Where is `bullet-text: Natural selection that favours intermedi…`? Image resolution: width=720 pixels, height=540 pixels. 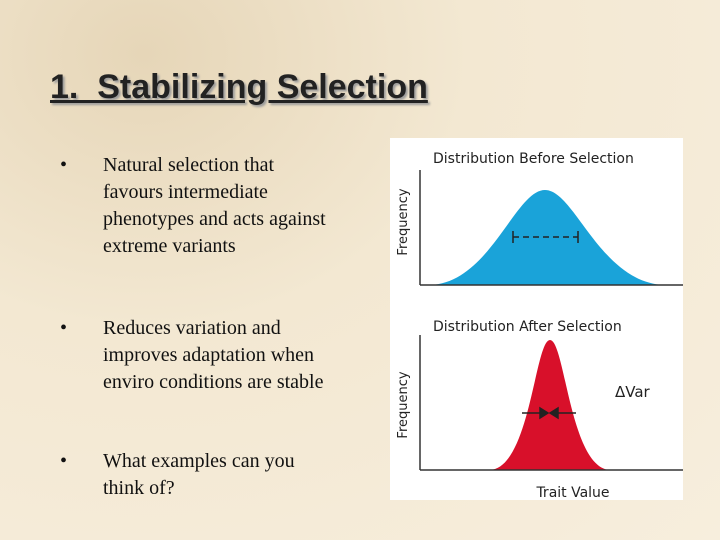
bullet-text: Natural selection that favours intermedi… is located at coordinates (214, 205).